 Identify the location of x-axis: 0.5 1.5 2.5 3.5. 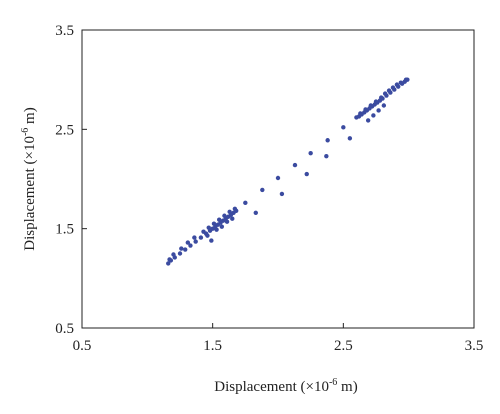
(278, 338).